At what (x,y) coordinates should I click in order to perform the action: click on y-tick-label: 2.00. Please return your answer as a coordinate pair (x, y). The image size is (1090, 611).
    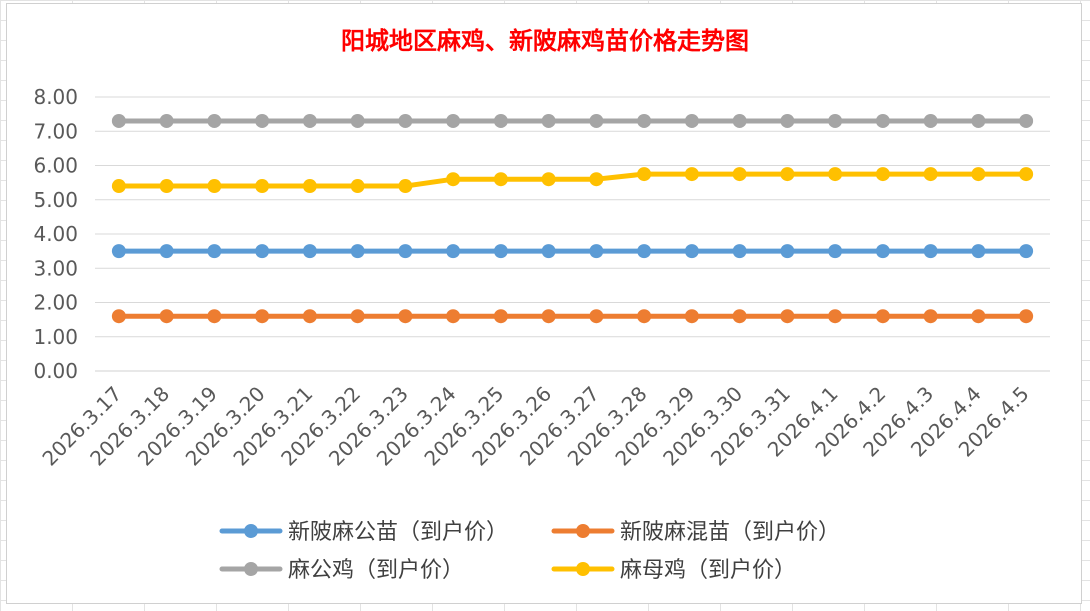
    Looking at the image, I should click on (55, 303).